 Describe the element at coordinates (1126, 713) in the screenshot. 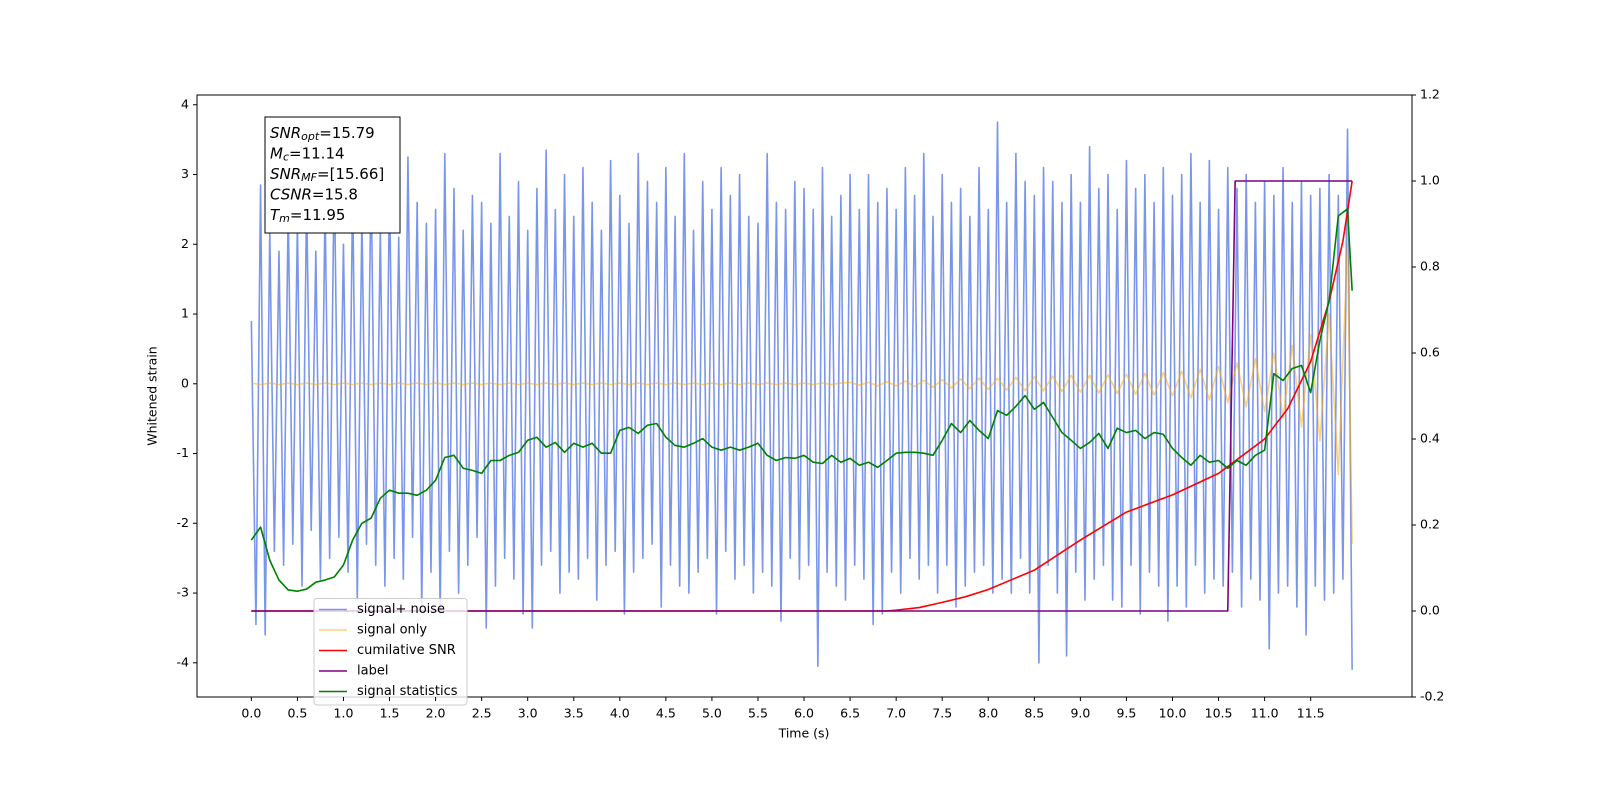

I see `x-tick-label: 9.5` at that location.